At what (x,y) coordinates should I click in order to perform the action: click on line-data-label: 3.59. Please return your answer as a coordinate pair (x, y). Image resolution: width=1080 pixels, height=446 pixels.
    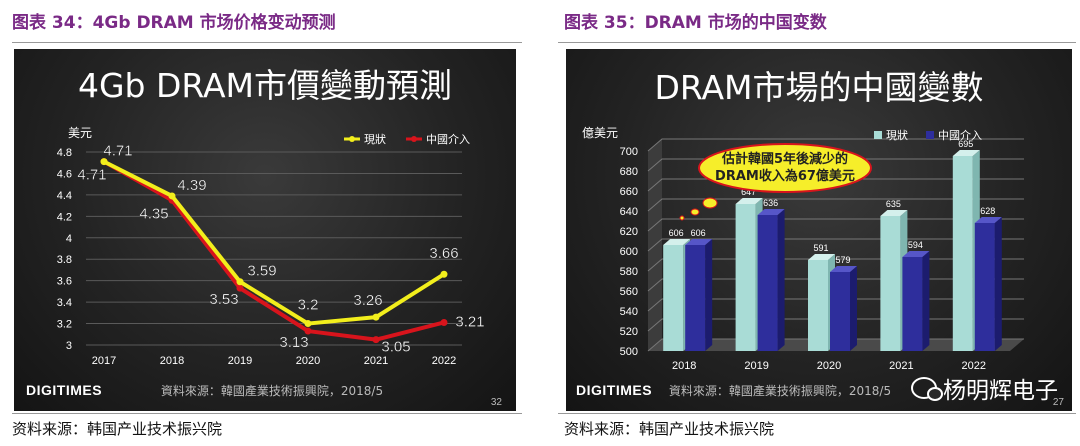
    Looking at the image, I should click on (261, 271).